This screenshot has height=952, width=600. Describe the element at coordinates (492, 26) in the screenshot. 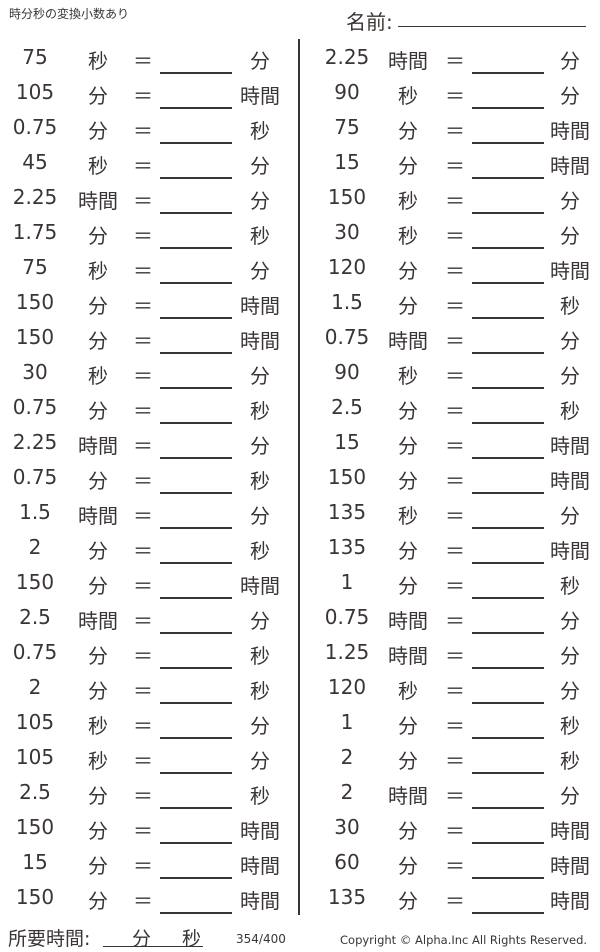

I see `name-field` at that location.